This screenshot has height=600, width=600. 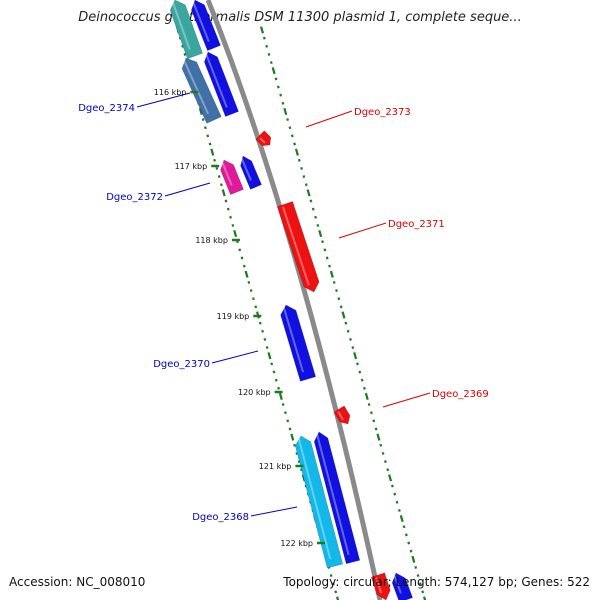 I want to click on gene-label-dgeo-2372: Dgeo_2372, so click(x=134, y=197).